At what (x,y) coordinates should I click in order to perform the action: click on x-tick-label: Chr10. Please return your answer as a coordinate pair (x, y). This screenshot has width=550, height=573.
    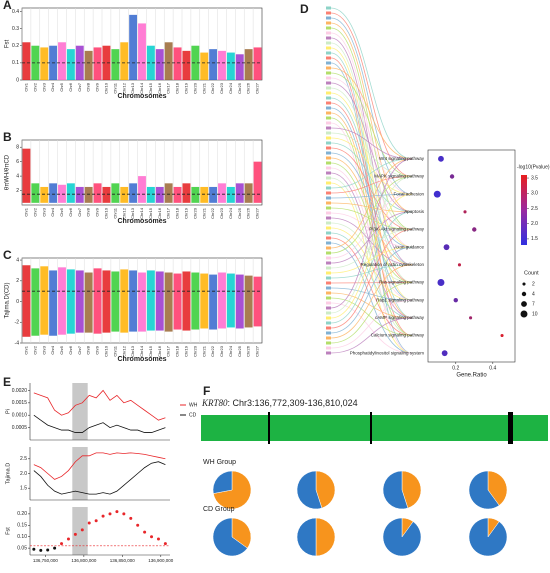
    Looking at the image, I should click on (106, 213).